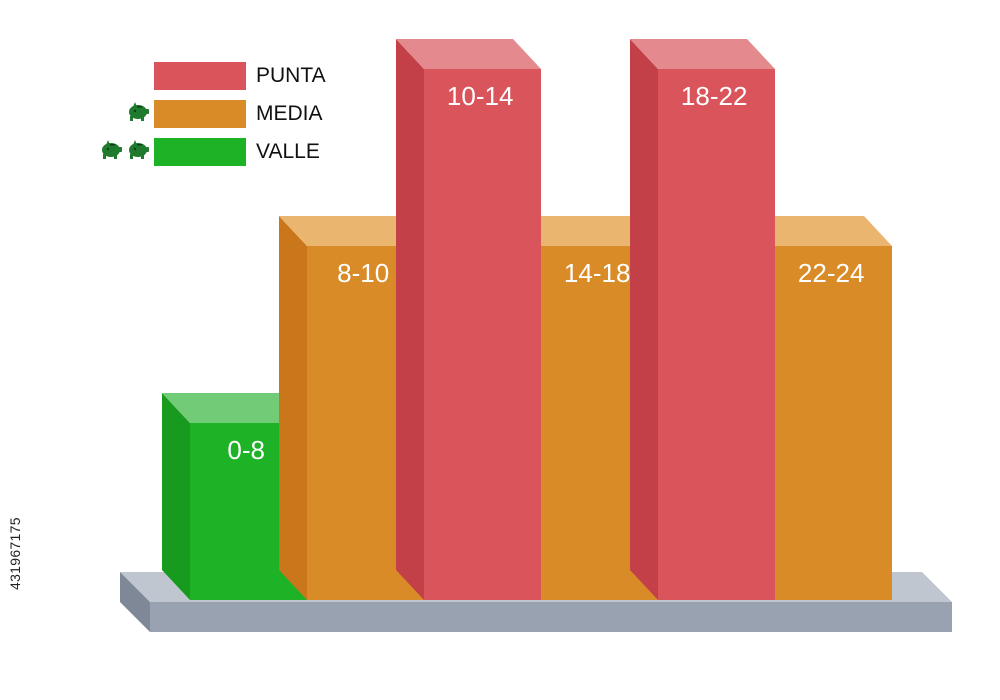 The height and width of the screenshot is (700, 1000). What do you see at coordinates (597, 273) in the screenshot?
I see `bar-label: 14-18` at bounding box center [597, 273].